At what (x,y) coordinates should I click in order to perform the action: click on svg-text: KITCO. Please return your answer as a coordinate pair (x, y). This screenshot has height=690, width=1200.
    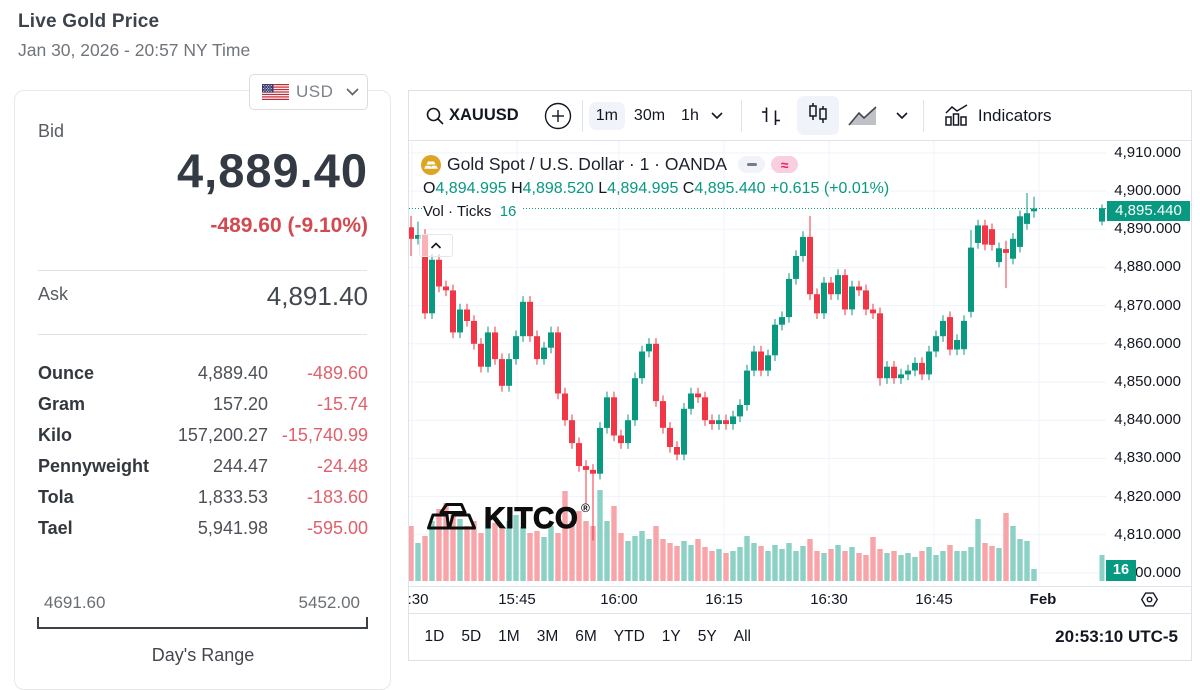
    Looking at the image, I should click on (531, 518).